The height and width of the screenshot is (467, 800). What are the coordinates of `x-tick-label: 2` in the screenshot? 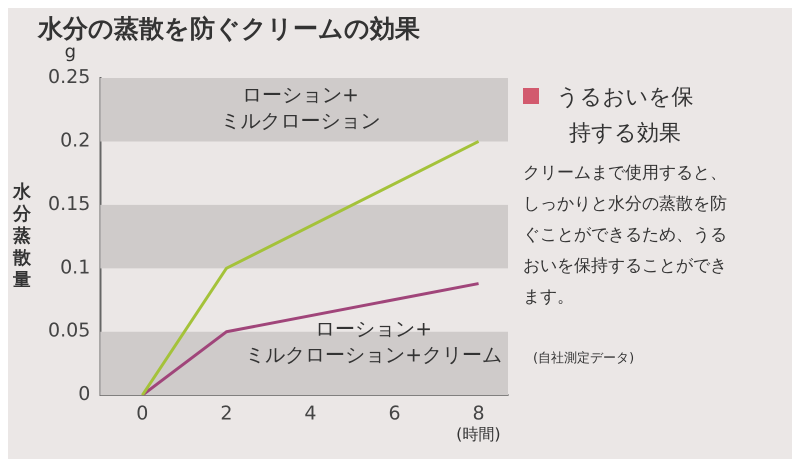 It's located at (226, 413).